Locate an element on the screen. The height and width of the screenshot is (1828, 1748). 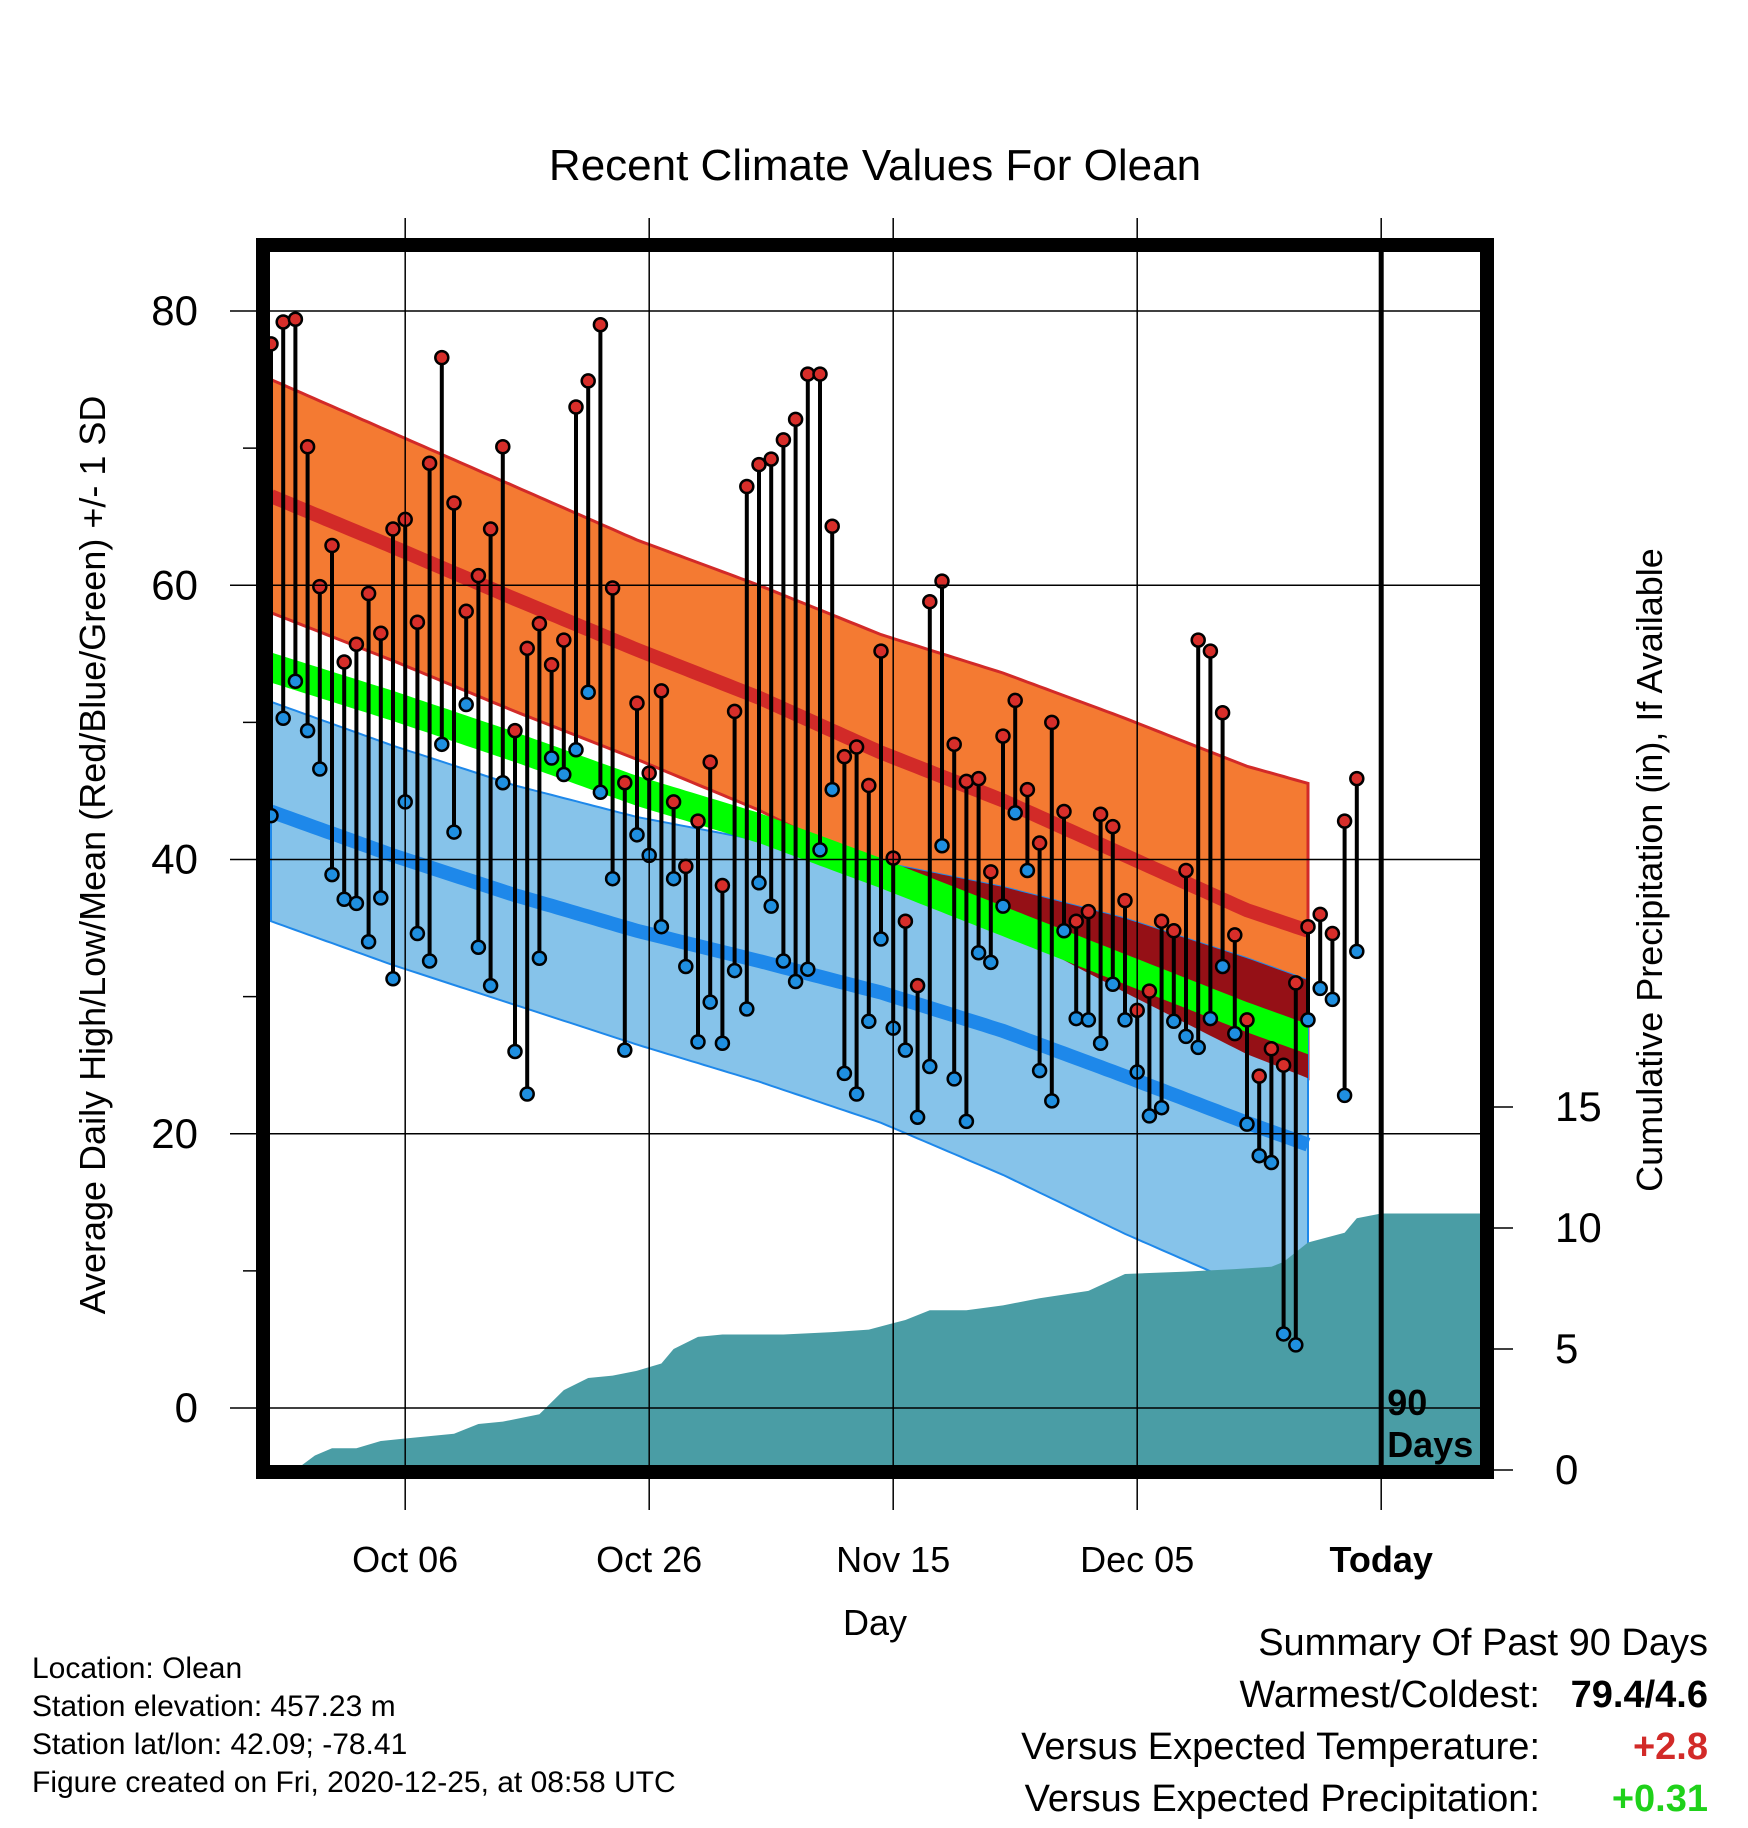
y2-tick-label: 10 is located at coordinates (1578, 1227).